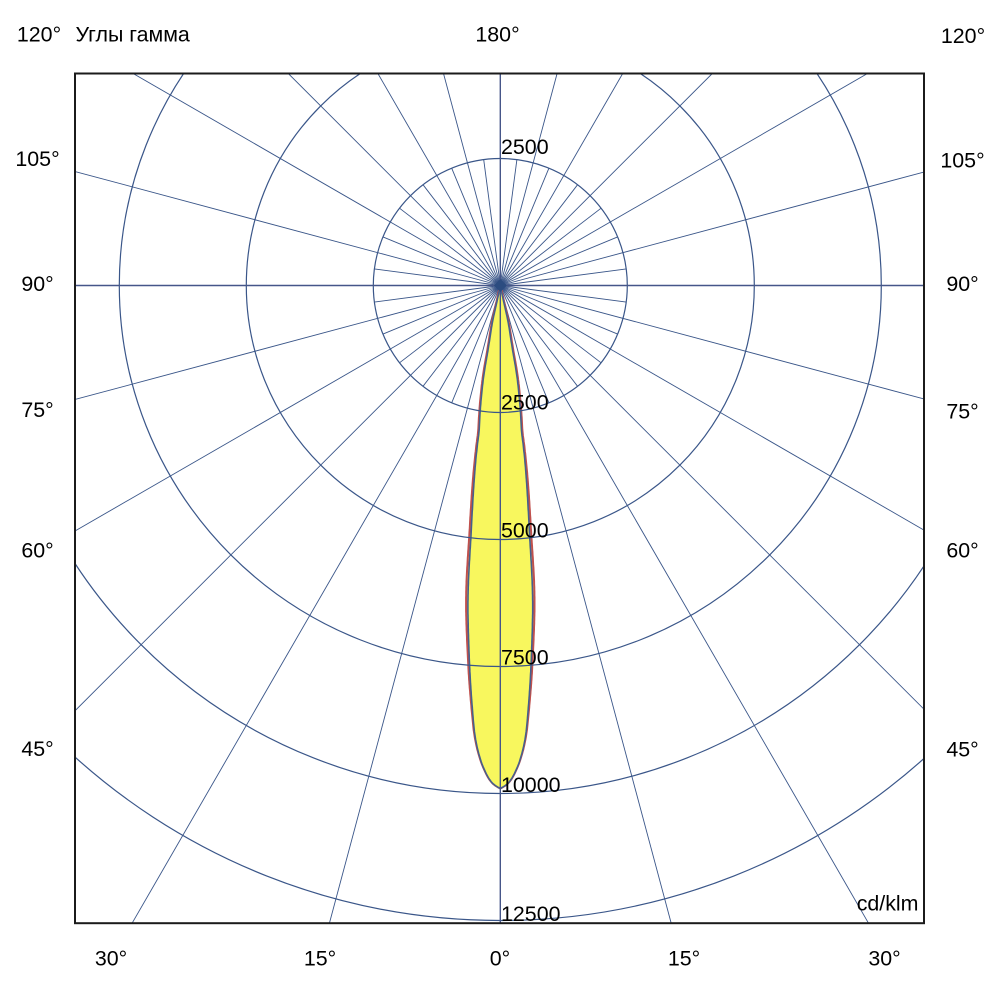 This screenshot has height=1005, width=1000. What do you see at coordinates (133, 35) in the screenshot?
I see `svg-text: Углы гамма` at bounding box center [133, 35].